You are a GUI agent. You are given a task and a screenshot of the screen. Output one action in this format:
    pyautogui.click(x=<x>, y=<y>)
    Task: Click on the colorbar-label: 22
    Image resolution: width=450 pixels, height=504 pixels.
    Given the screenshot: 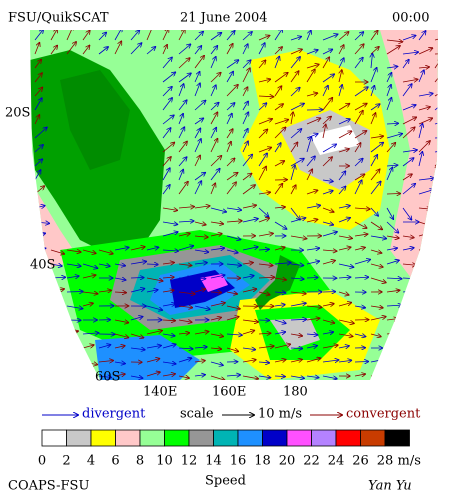 What is the action you would take?
    pyautogui.click(x=311, y=461)
    